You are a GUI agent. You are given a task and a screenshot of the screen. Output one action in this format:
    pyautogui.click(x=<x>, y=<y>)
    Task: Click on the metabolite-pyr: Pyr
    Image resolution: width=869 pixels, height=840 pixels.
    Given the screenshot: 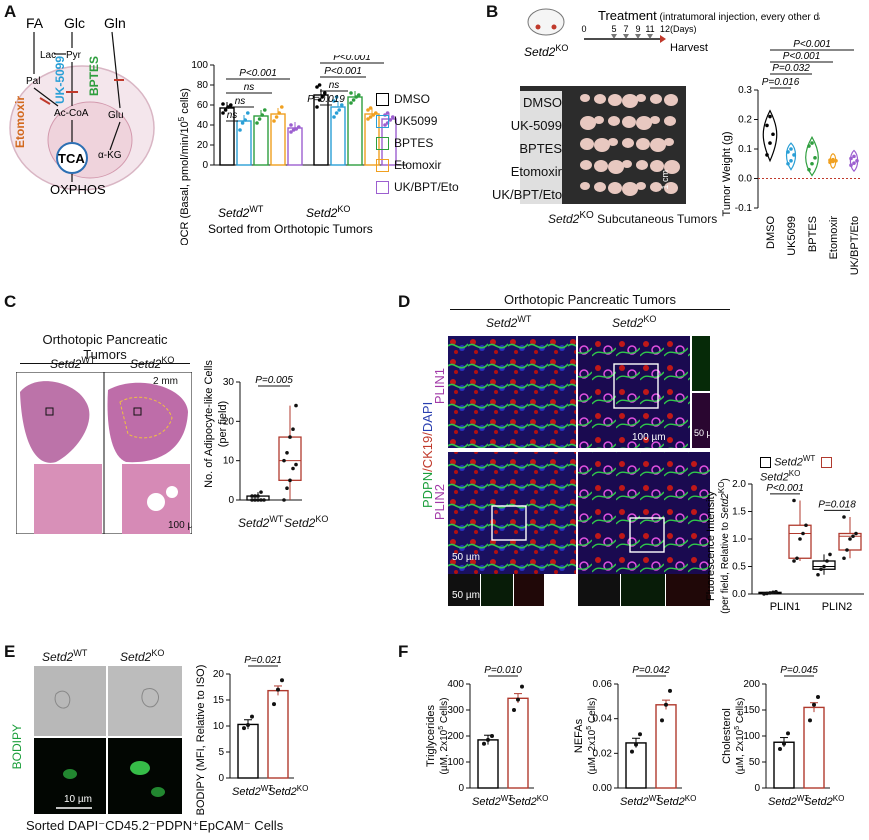 What is the action you would take?
    pyautogui.click(x=74, y=55)
    